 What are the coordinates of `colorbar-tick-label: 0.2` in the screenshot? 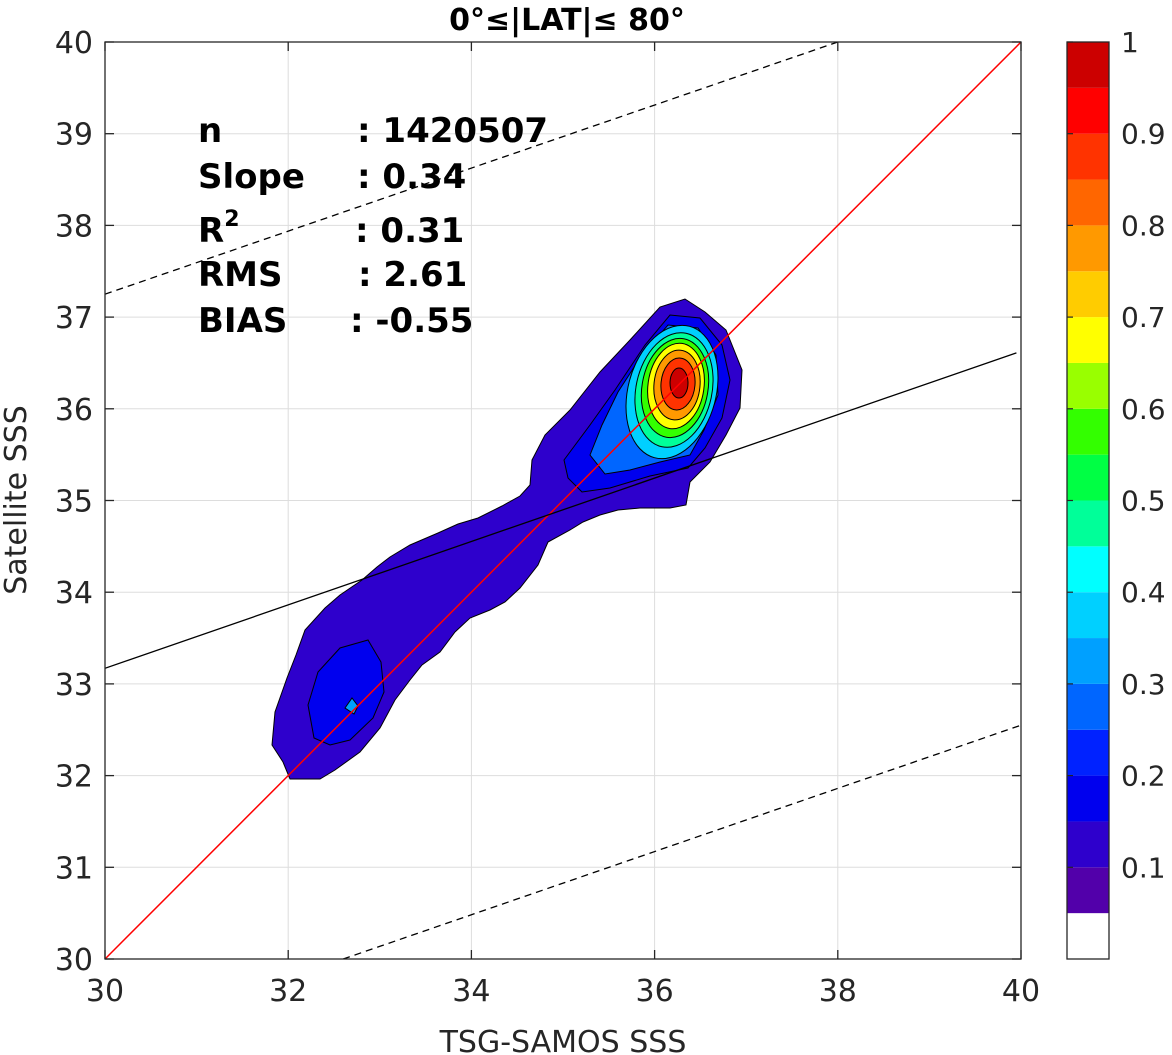 It's located at (1143, 776).